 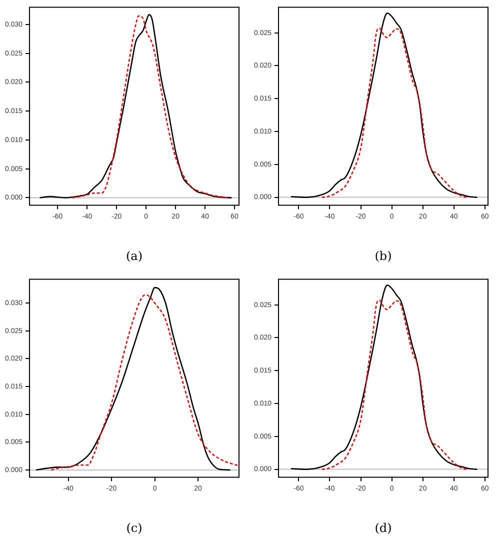 I want to click on x-axis-title: (c), so click(x=134, y=527).